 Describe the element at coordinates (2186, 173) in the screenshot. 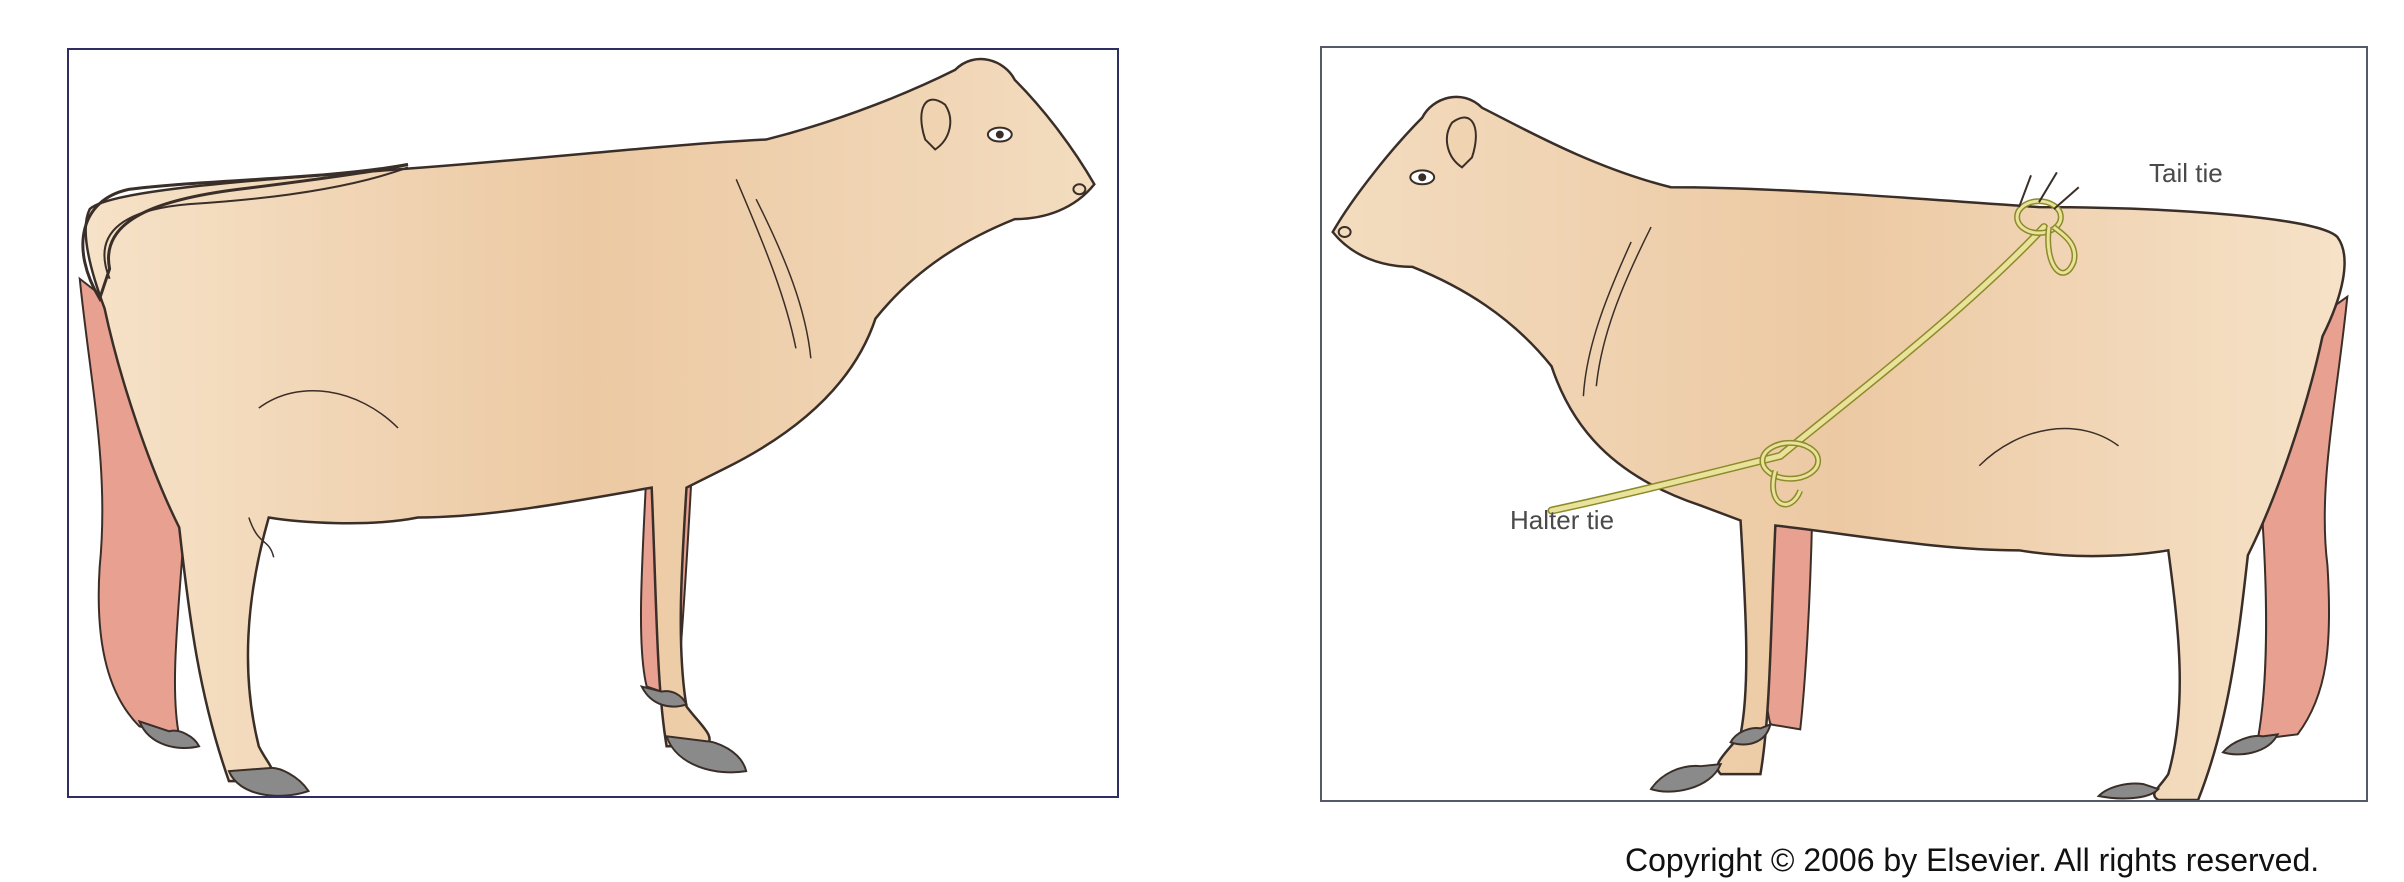

I see `tail-tie-label: Tail tie` at that location.